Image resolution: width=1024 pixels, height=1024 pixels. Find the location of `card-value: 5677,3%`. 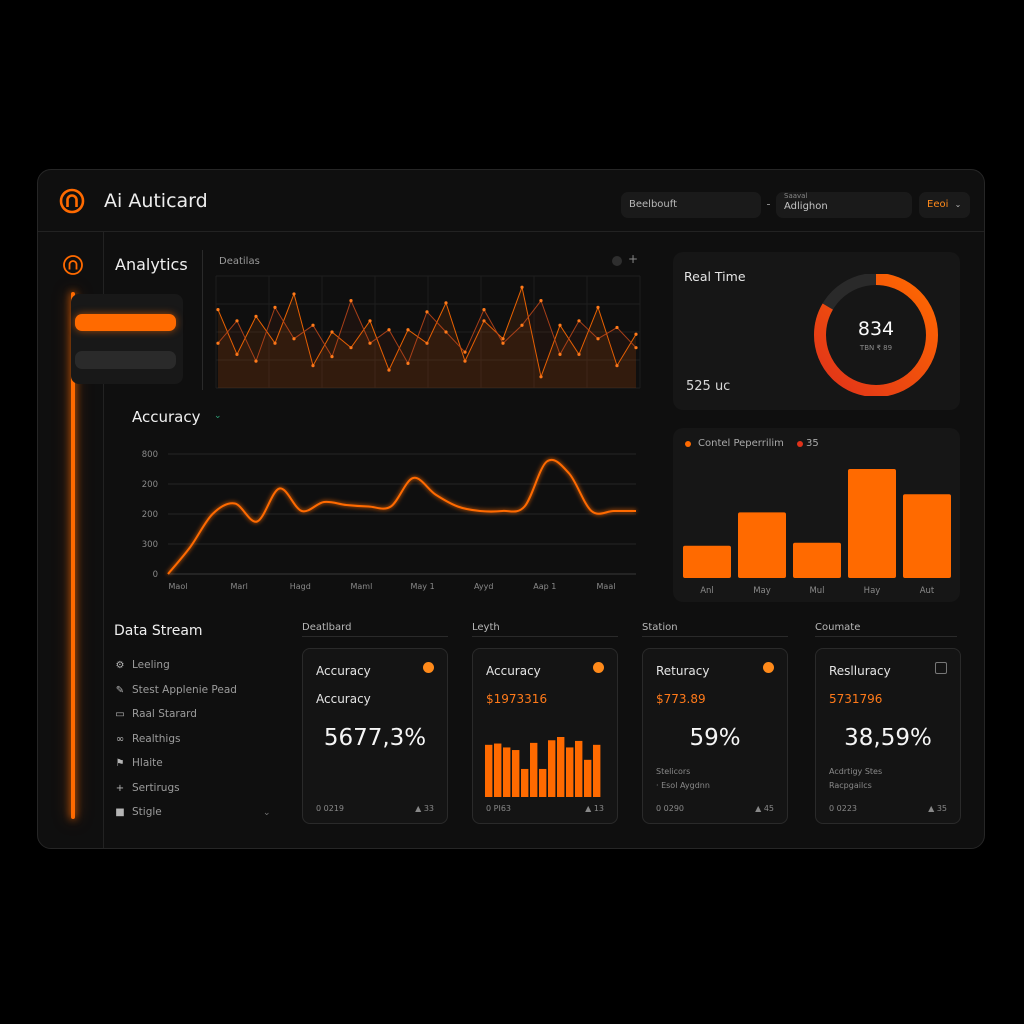

card-value: 5677,3% is located at coordinates (375, 738).